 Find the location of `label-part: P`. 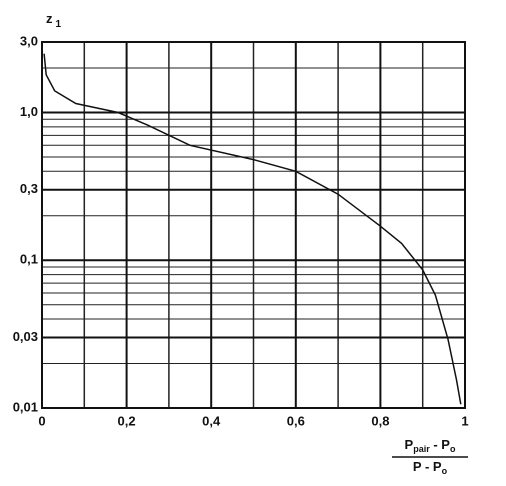

label-part: P is located at coordinates (409, 444).